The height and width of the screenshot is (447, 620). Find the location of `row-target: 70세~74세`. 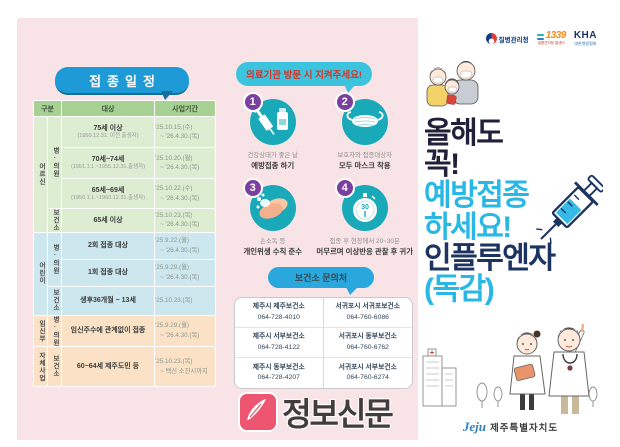

row-target: 70세~74세 is located at coordinates (108, 160).